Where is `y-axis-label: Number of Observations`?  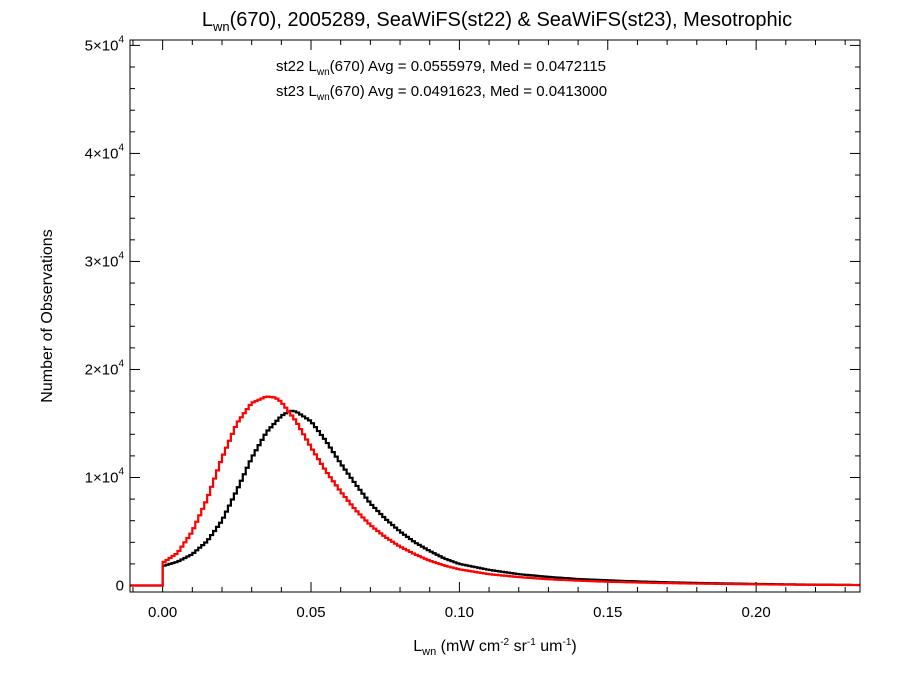
y-axis-label: Number of Observations is located at coordinates (47, 315).